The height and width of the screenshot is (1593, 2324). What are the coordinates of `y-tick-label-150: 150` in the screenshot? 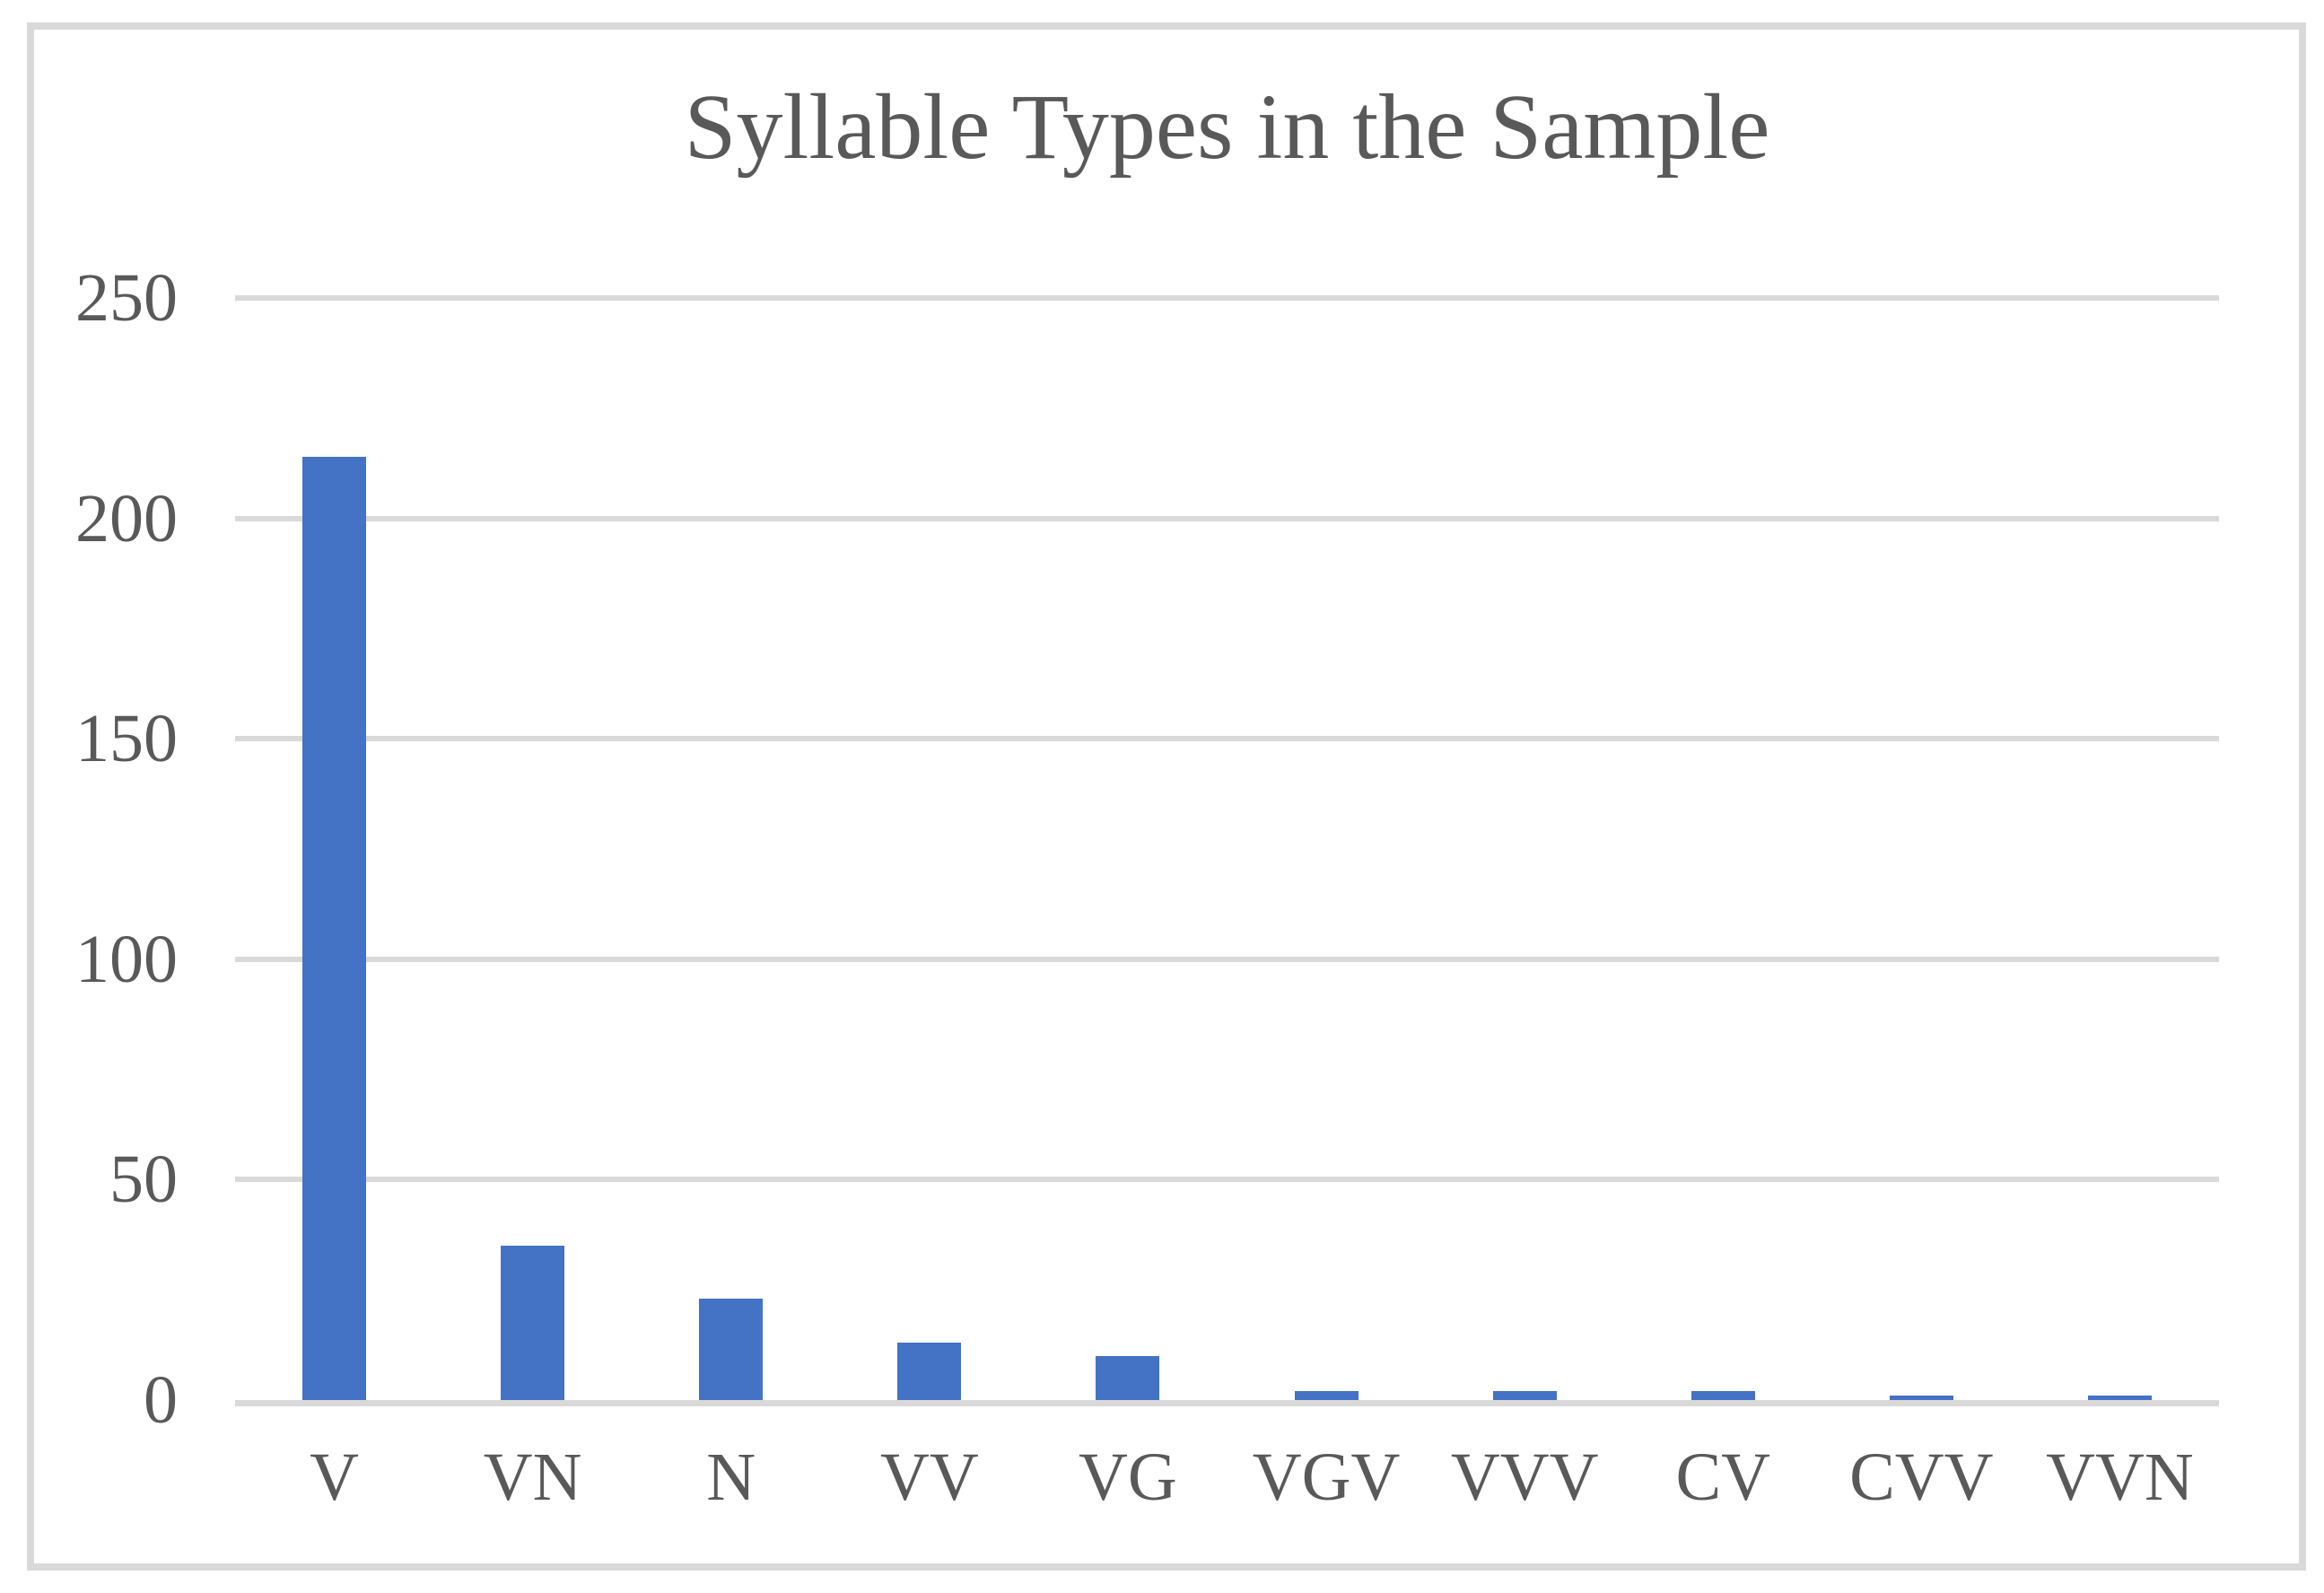 It's located at (127, 739).